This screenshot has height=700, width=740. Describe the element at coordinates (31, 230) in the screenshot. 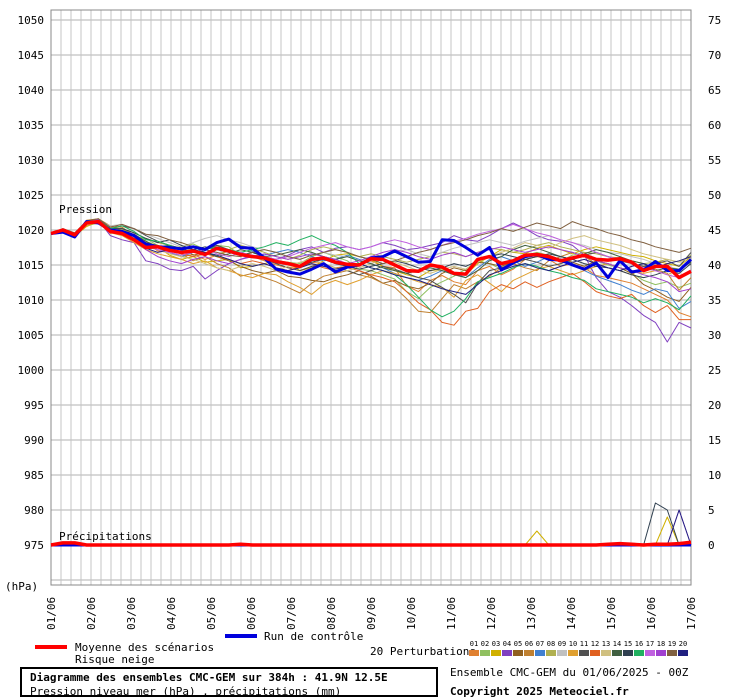

I see `y-tick-label-left: 1020` at that location.